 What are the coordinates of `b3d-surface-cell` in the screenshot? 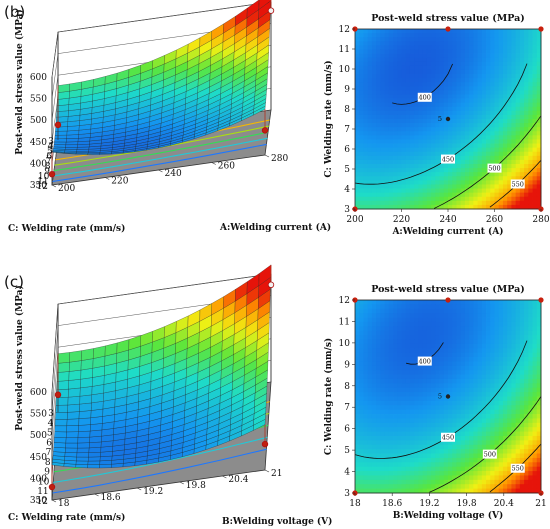 It's located at (71, 150).